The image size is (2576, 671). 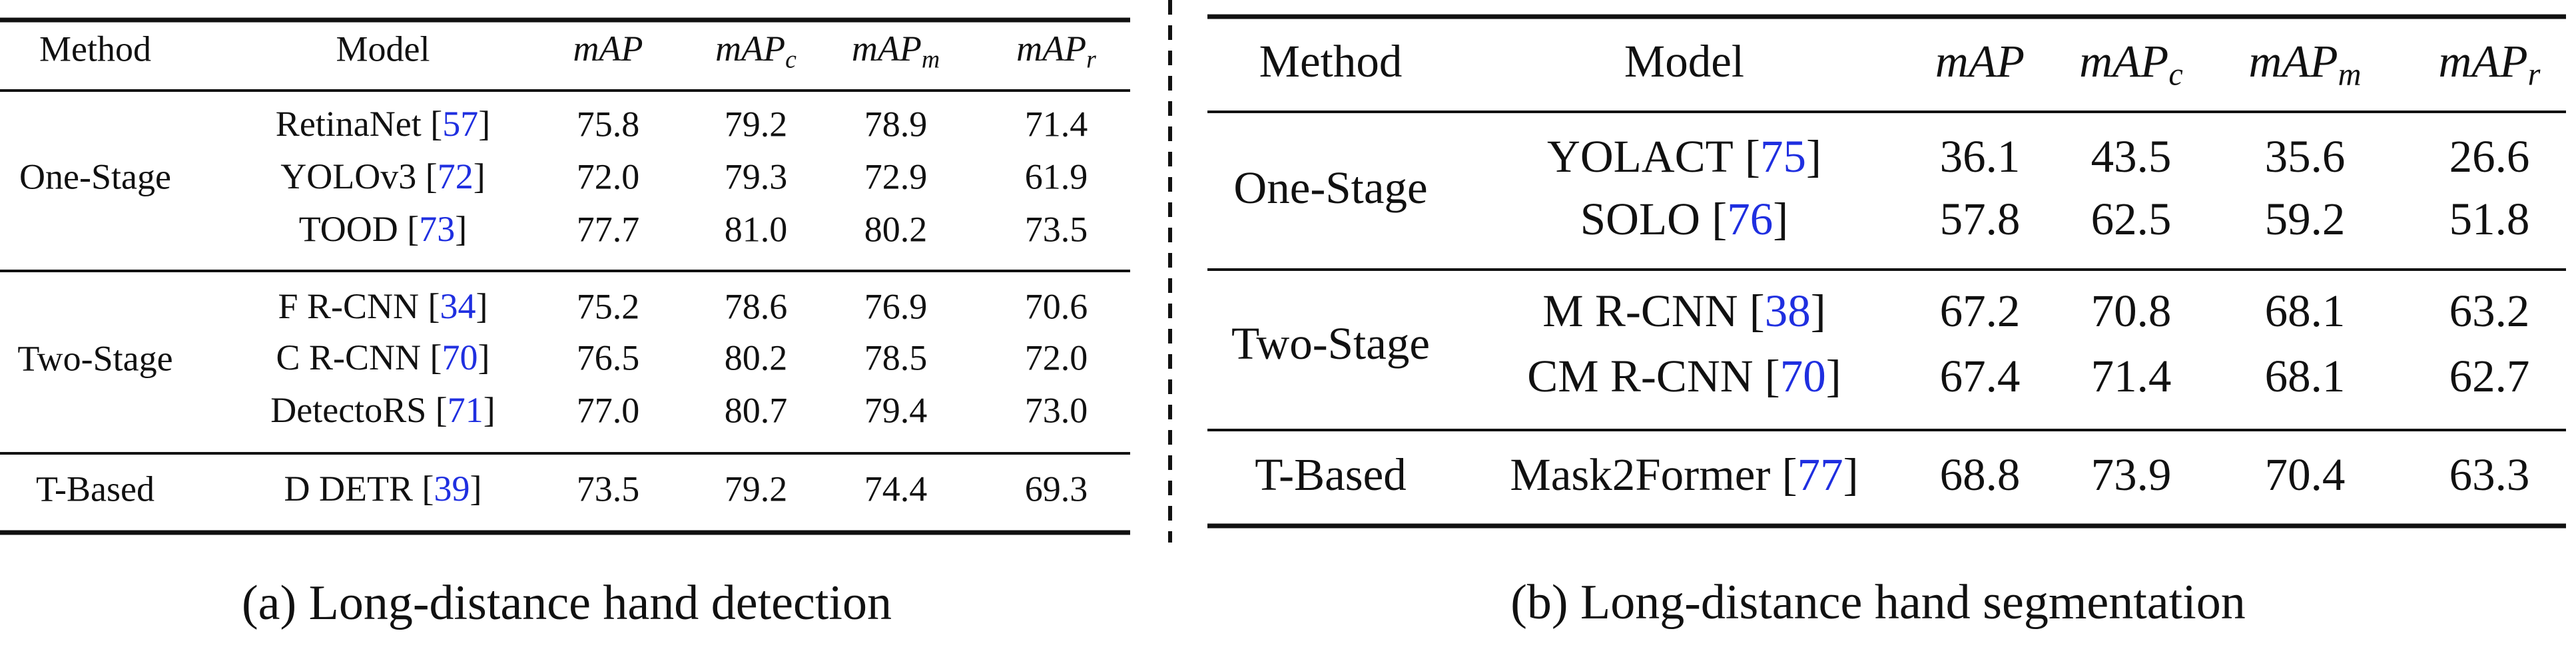 What do you see at coordinates (1788, 311) in the screenshot?
I see `citation: [38]` at bounding box center [1788, 311].